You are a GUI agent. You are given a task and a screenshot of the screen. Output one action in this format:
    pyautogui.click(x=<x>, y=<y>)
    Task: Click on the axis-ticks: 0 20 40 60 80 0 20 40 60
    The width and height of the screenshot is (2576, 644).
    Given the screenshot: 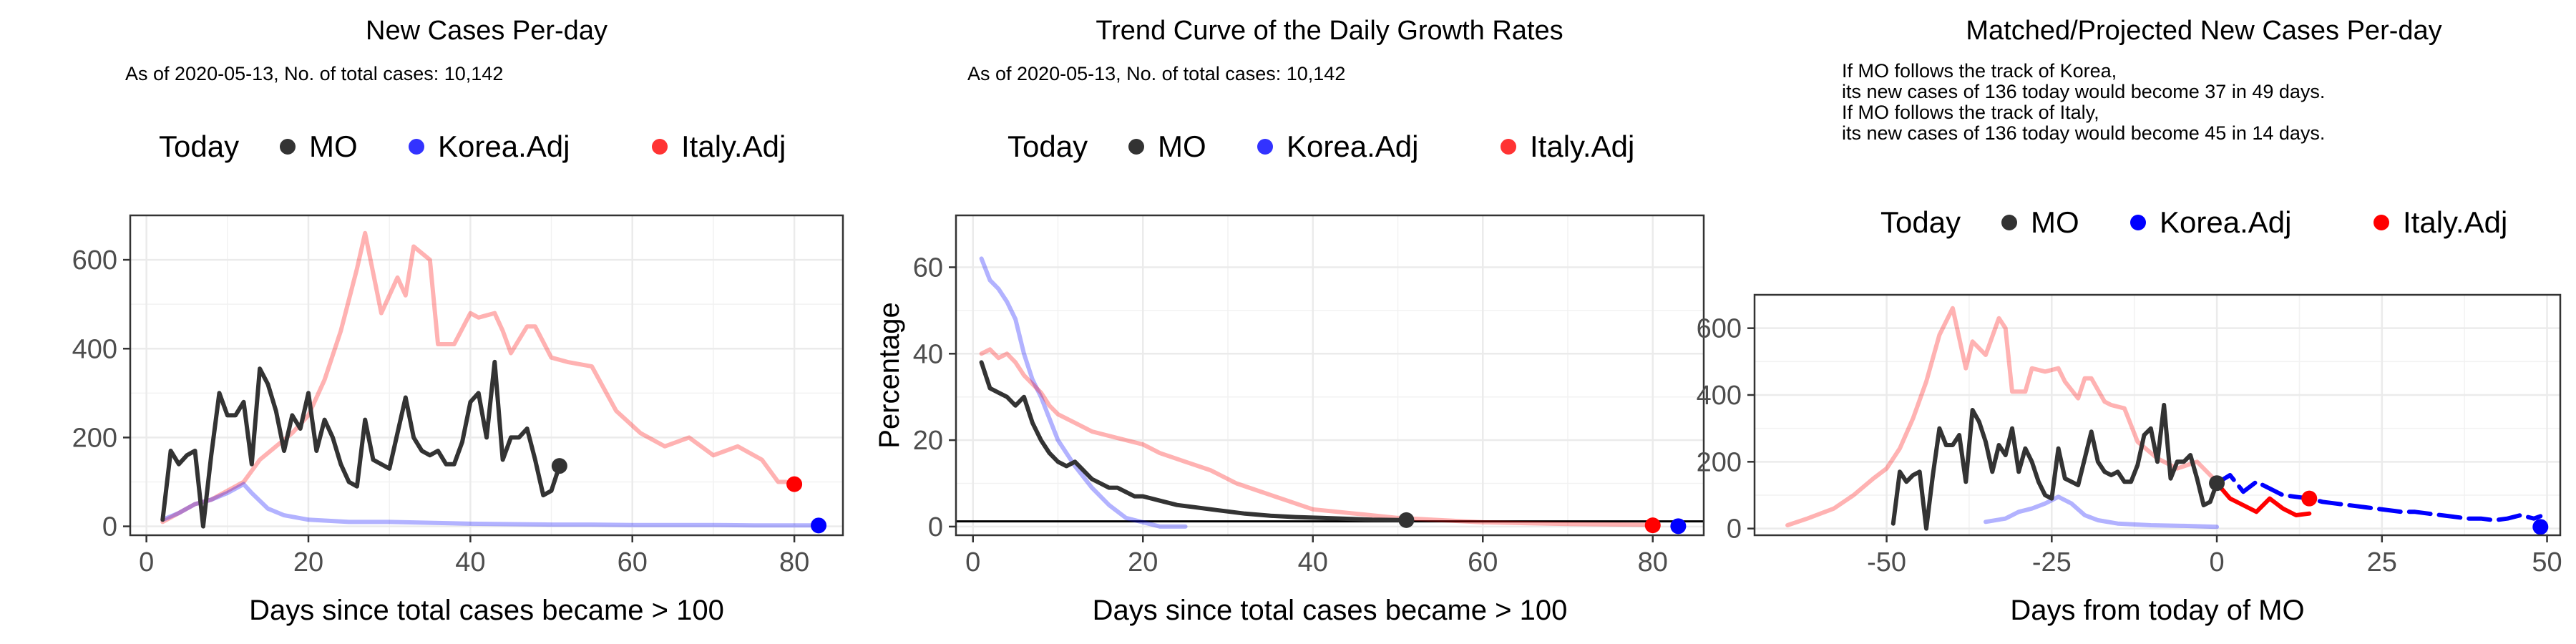 What is the action you would take?
    pyautogui.click(x=1290, y=415)
    